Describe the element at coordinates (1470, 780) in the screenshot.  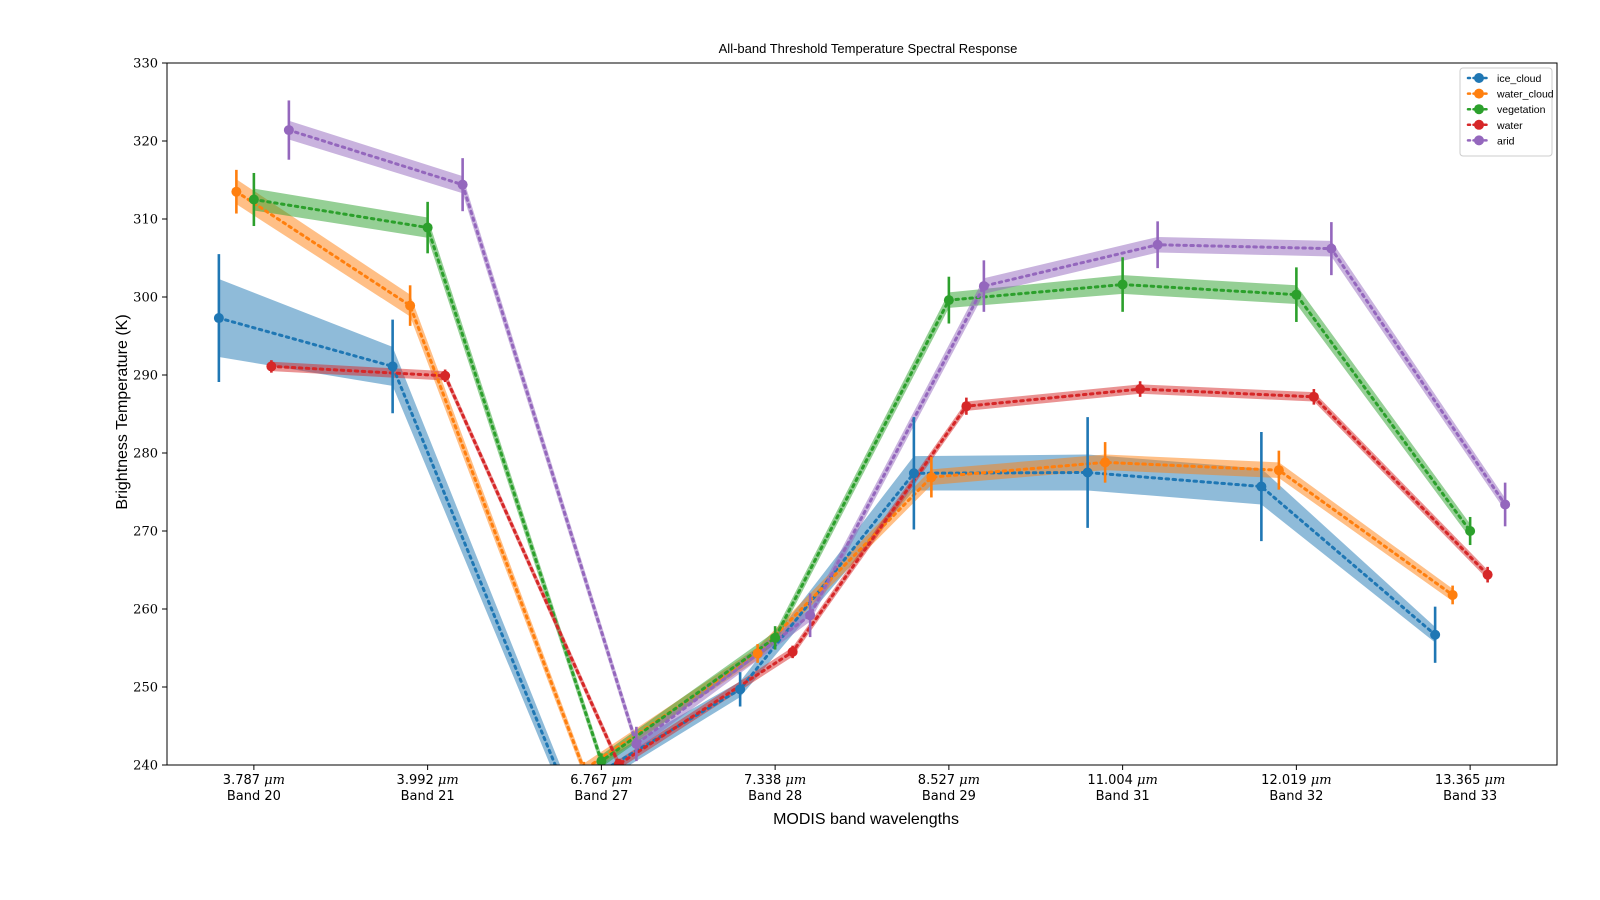
I see `x-tick-wavelength: 13.365 μm` at that location.